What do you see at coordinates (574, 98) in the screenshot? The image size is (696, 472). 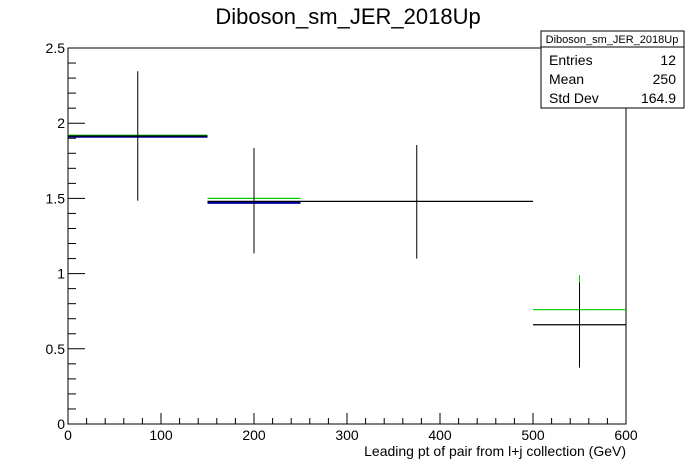 I see `stats-stddev-label: Std Dev` at bounding box center [574, 98].